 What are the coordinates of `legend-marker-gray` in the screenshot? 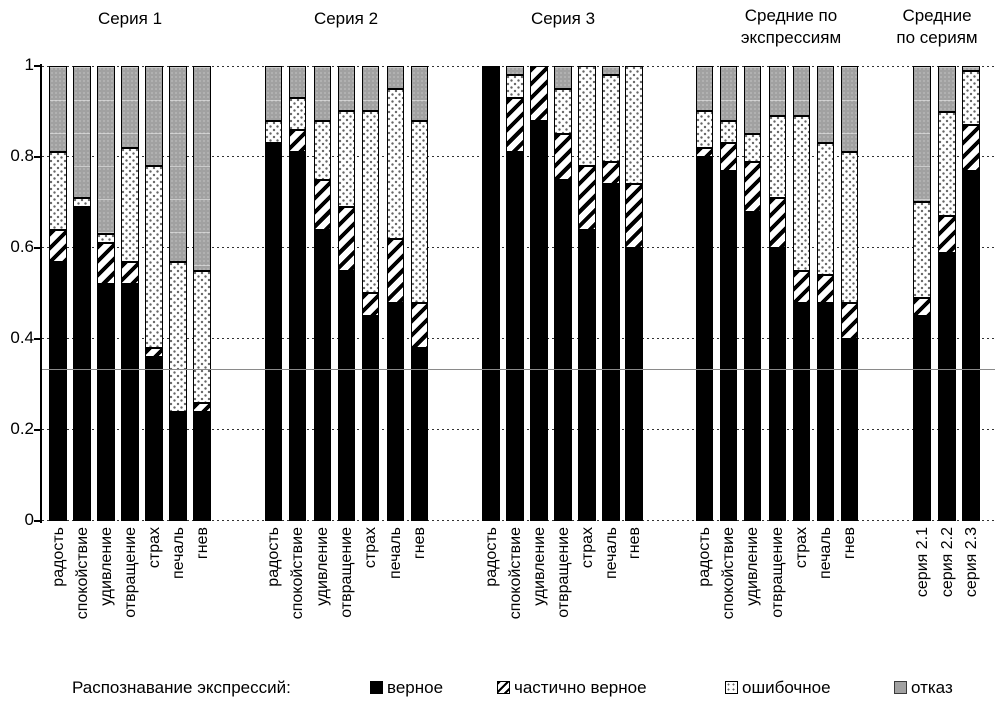 It's located at (900, 687).